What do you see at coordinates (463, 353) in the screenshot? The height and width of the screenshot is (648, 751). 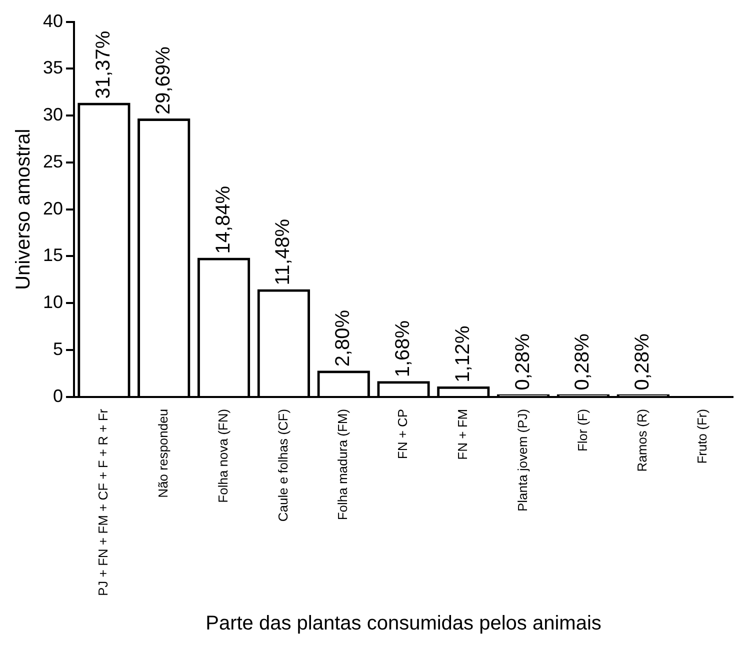 I see `data-label: 1,12%` at bounding box center [463, 353].